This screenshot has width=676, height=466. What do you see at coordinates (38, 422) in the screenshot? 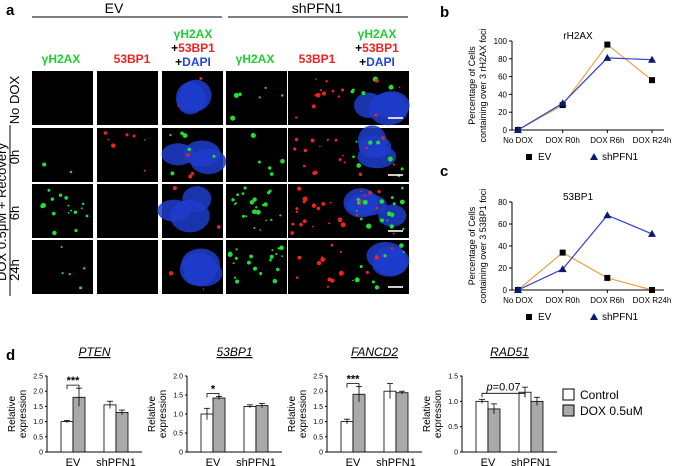
I see `y-tick-label: 1.0` at bounding box center [38, 422].